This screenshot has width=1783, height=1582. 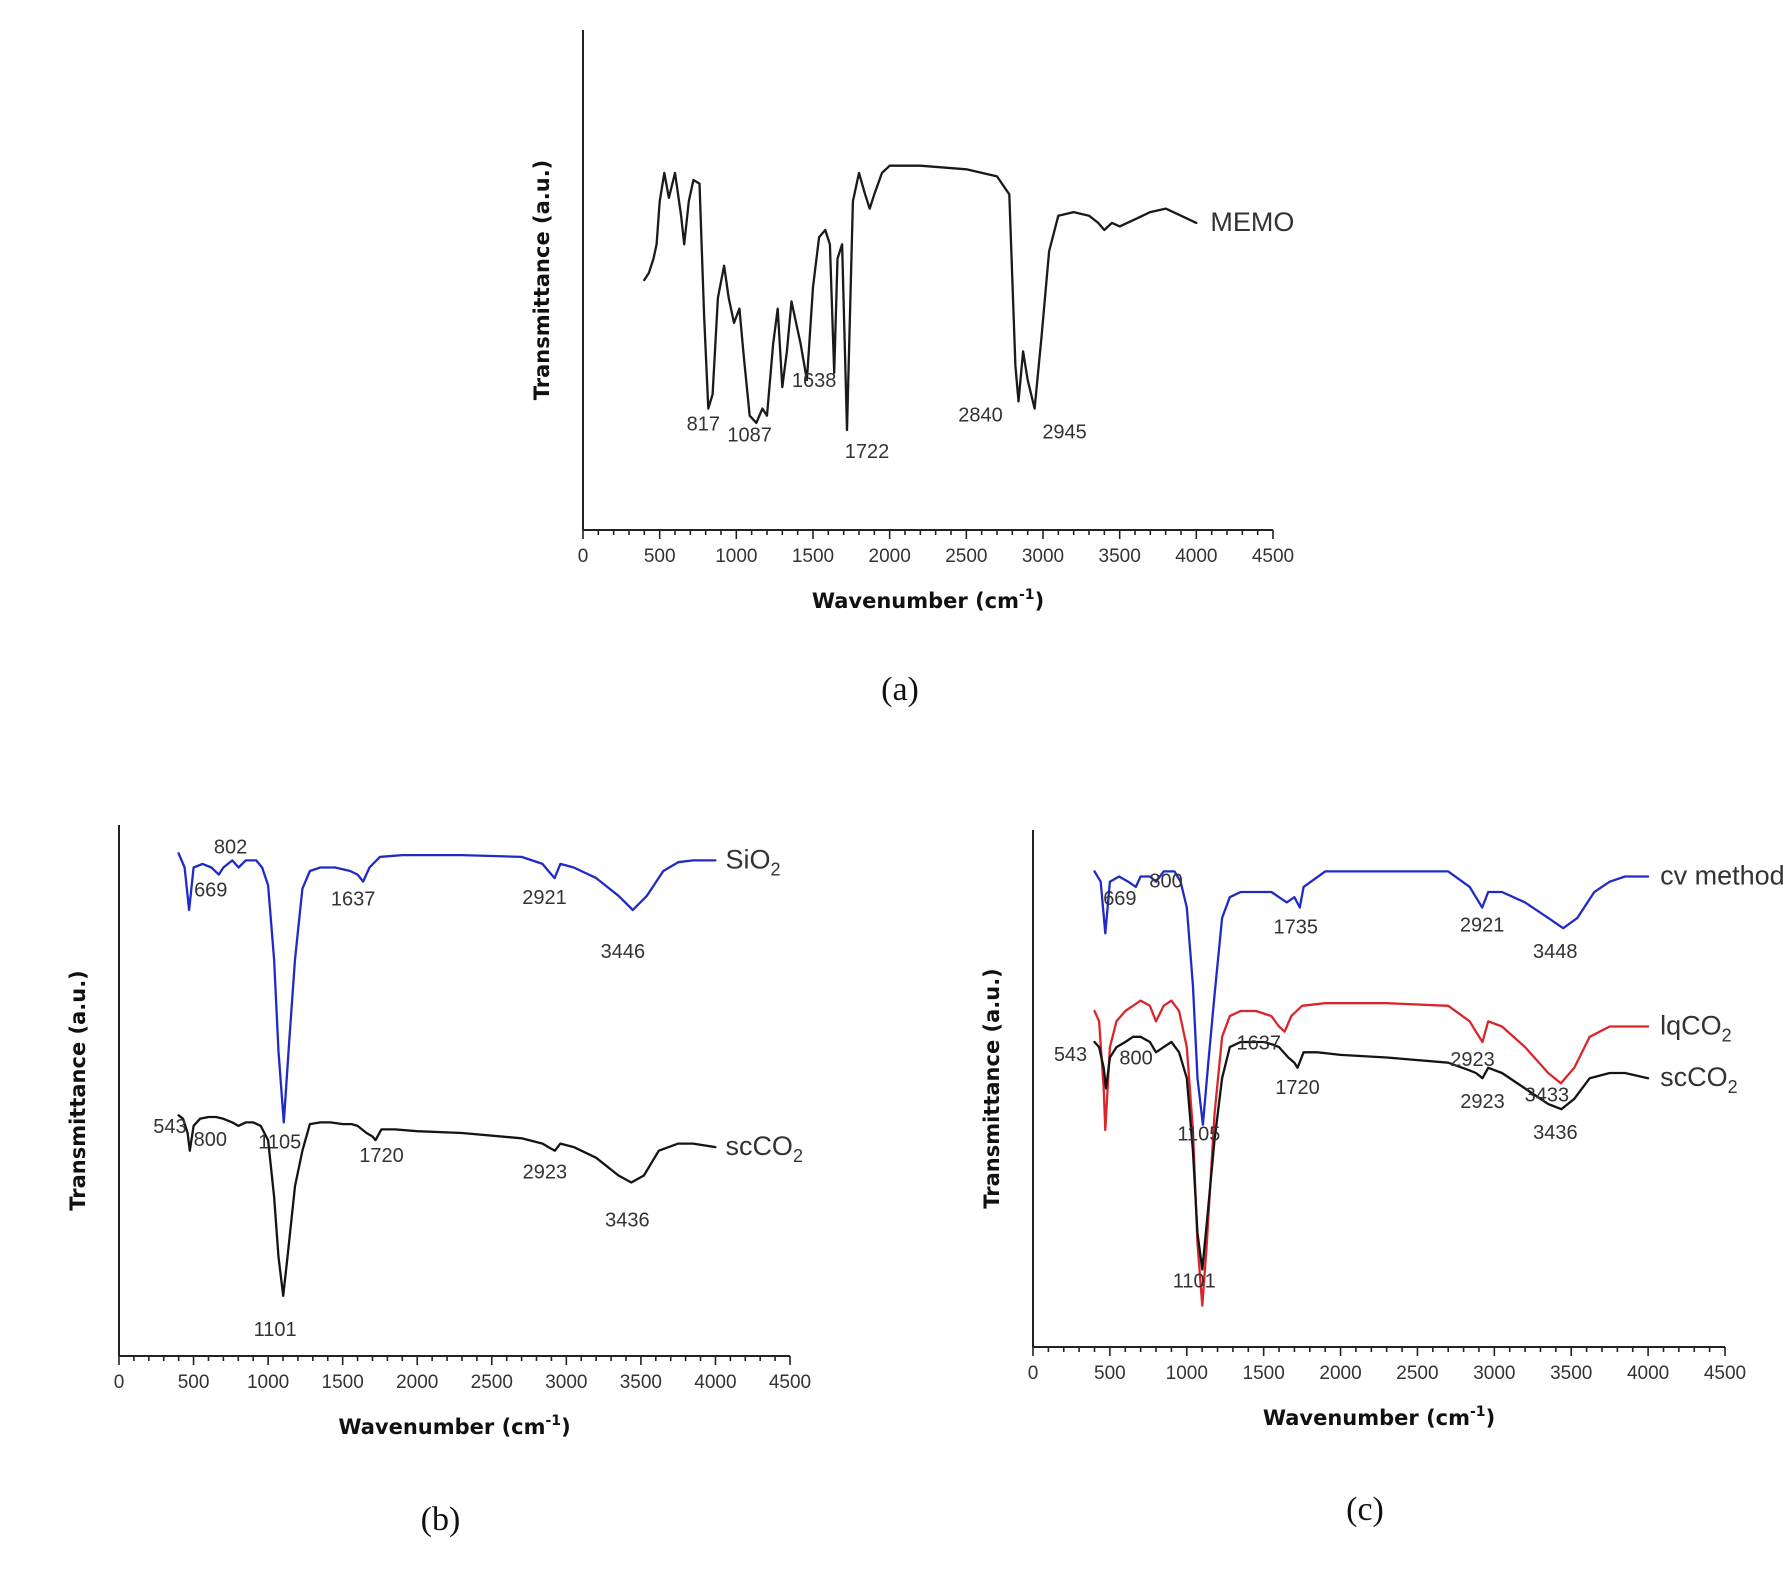 I want to click on peak-label: 817, so click(x=703, y=425).